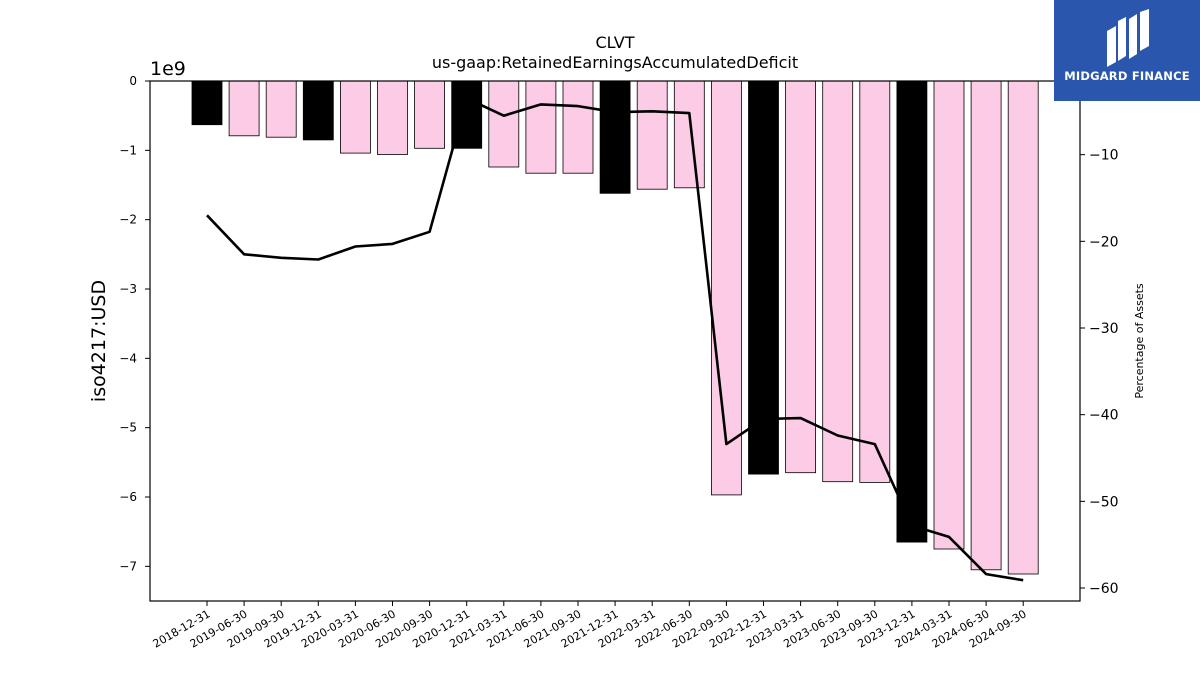  What do you see at coordinates (128, 358) in the screenshot?
I see `y-tick-label: −4` at bounding box center [128, 358].